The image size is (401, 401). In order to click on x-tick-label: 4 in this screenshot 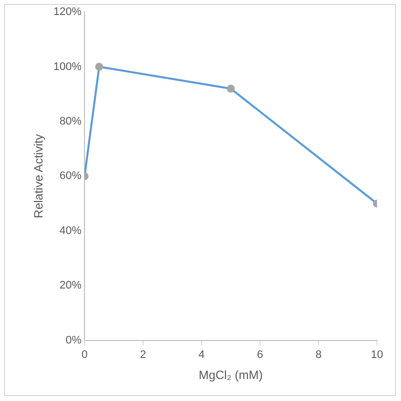, I will do `click(201, 355)`.